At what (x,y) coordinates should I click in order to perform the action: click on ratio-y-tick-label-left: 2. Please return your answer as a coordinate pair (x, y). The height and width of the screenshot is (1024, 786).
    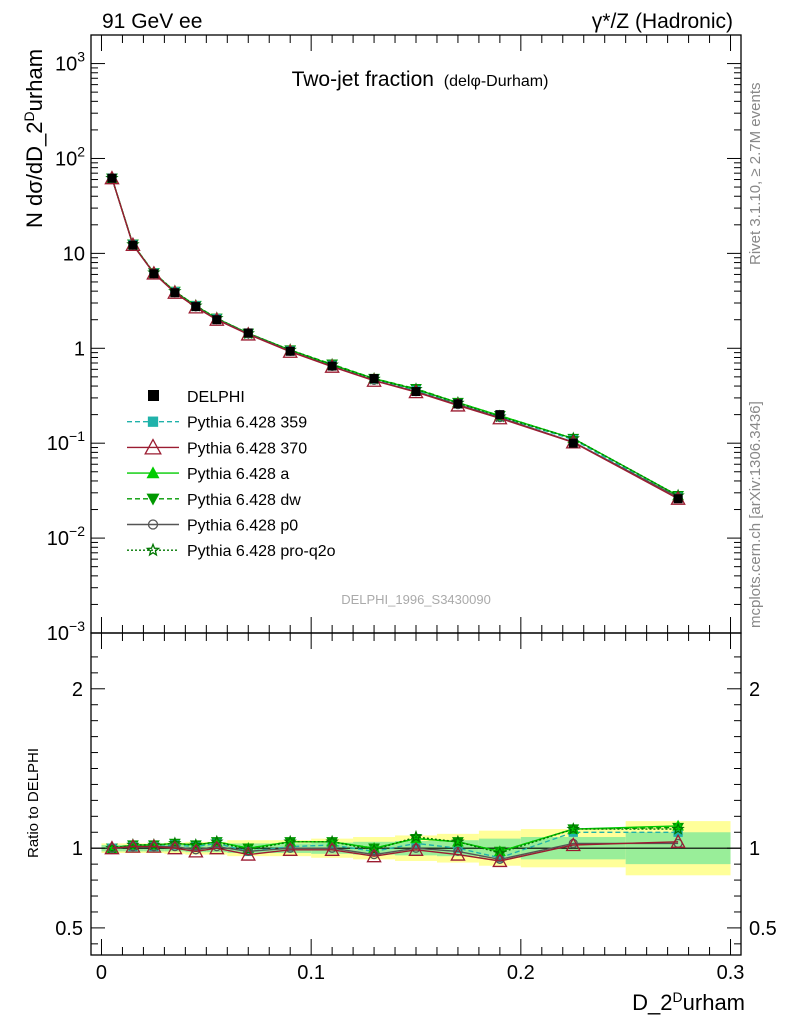
    Looking at the image, I should click on (77, 690).